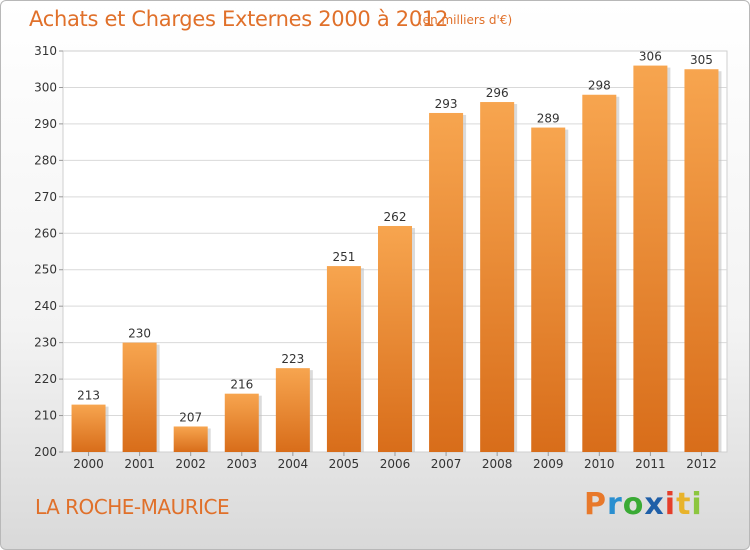 The height and width of the screenshot is (550, 750). I want to click on logo-letter: x, so click(654, 504).